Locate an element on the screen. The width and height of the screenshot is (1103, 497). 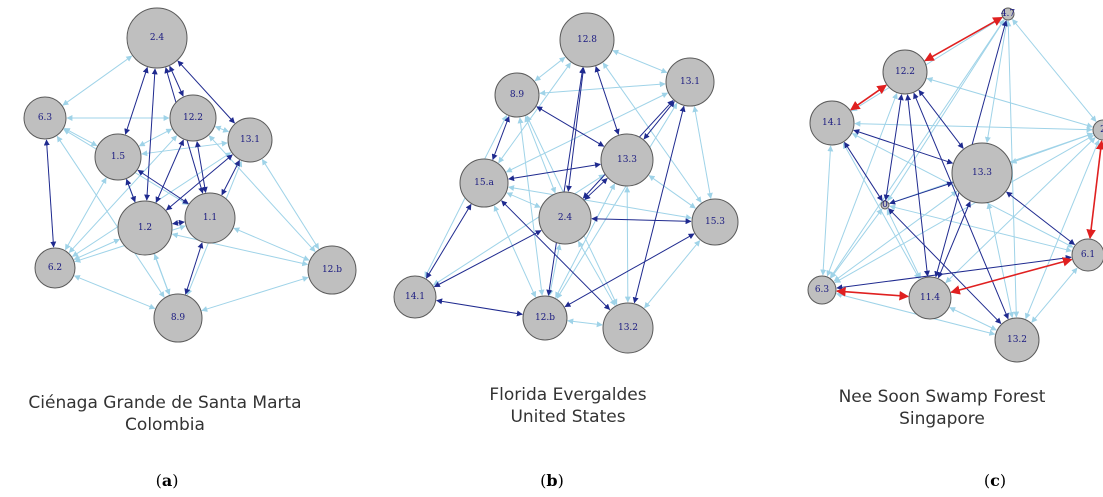
panel-a-node-label-1: 6.3 is located at coordinates (45, 118).